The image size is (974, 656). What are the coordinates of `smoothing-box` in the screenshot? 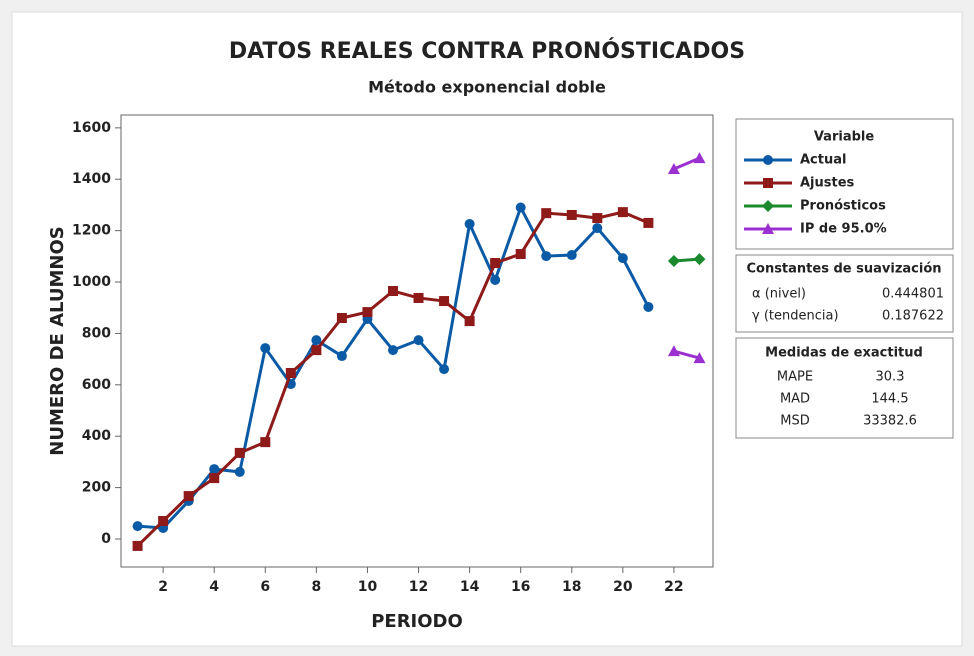 It's located at (844, 293).